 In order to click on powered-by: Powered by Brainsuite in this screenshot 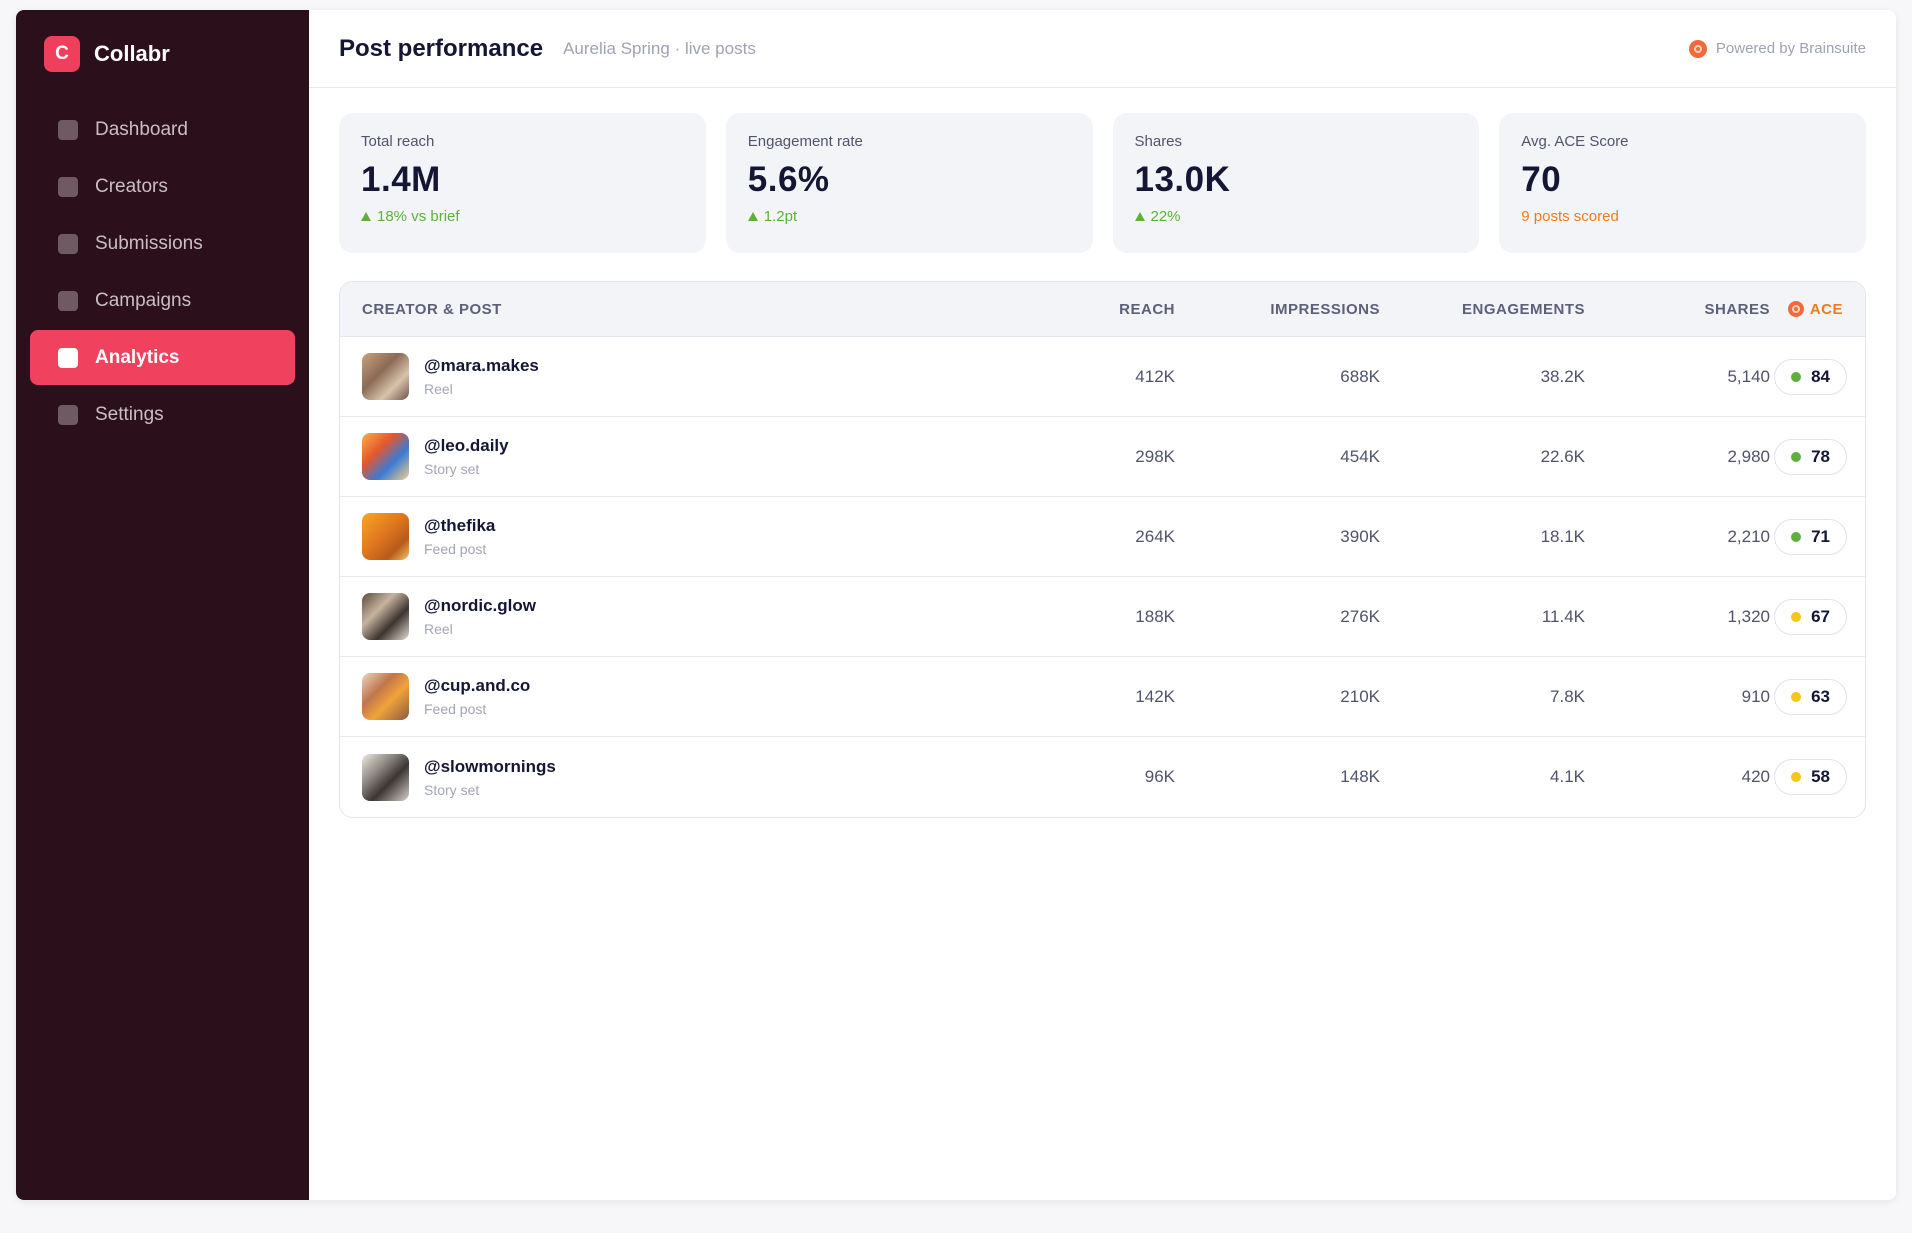, I will do `click(1777, 48)`.